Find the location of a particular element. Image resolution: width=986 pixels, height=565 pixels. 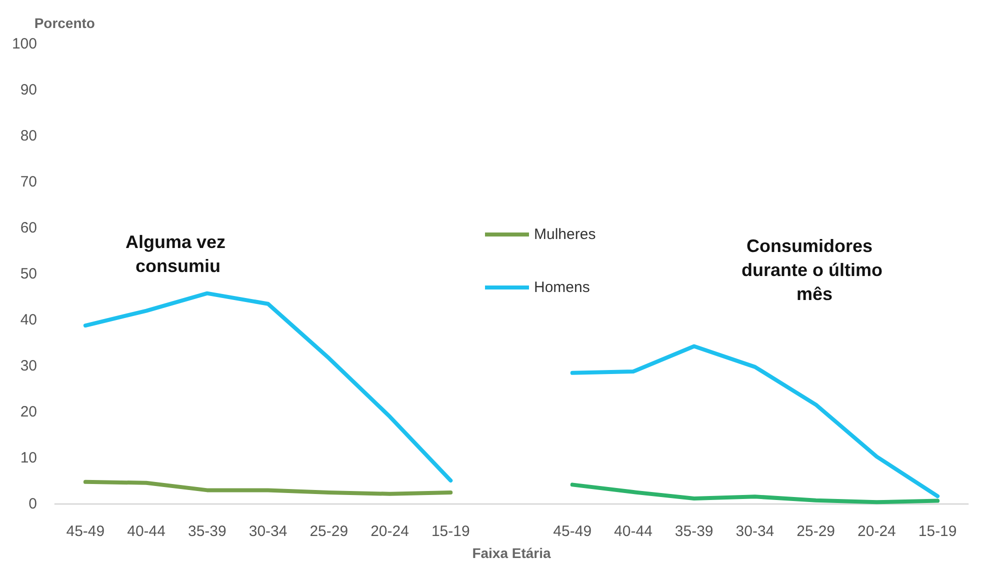

y-axis-title: Porcento is located at coordinates (64, 23).